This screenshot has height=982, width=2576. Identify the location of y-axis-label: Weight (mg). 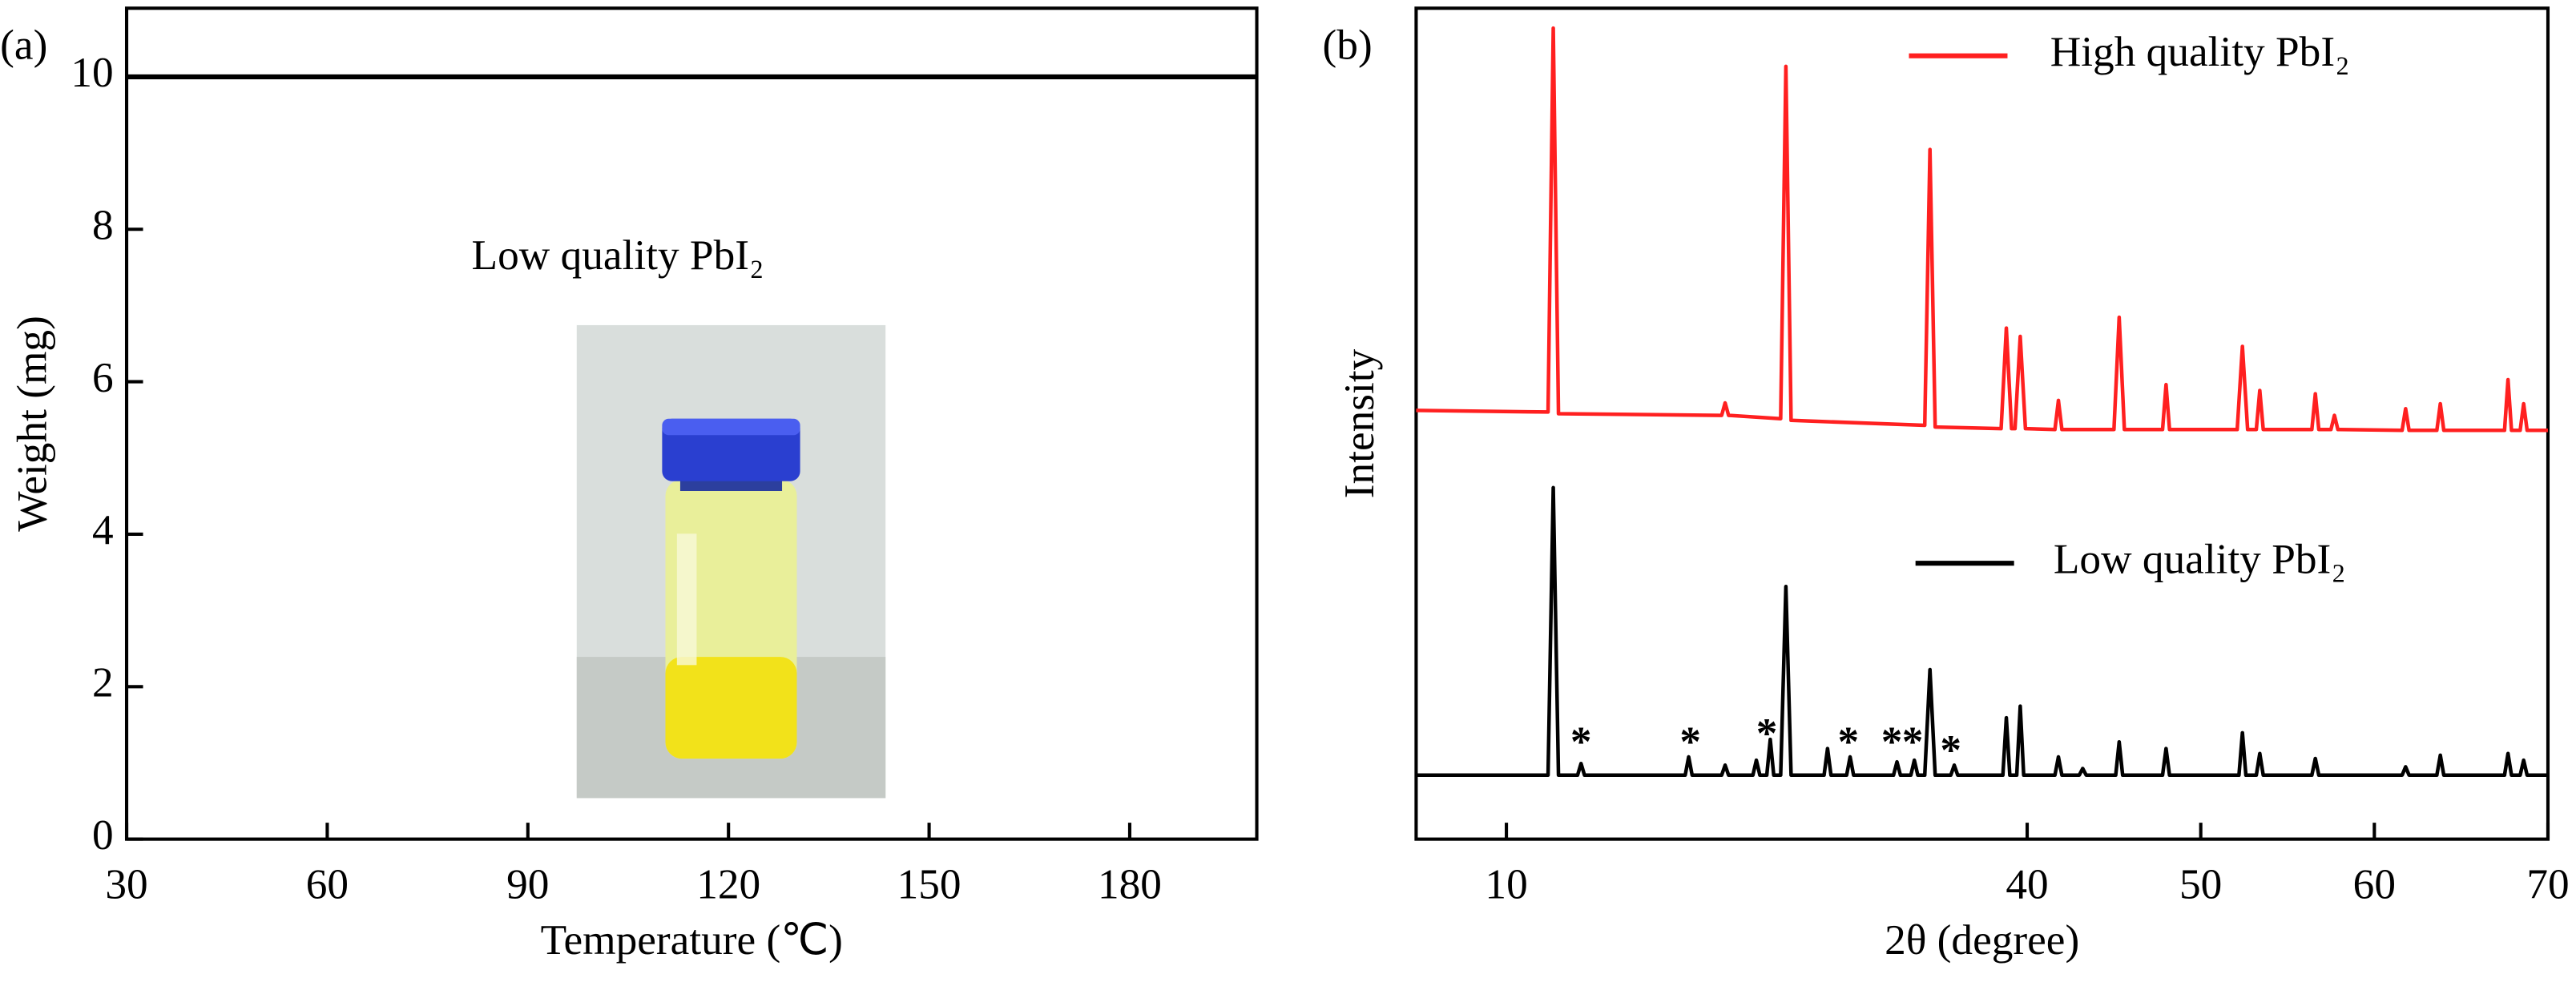
(32, 424).